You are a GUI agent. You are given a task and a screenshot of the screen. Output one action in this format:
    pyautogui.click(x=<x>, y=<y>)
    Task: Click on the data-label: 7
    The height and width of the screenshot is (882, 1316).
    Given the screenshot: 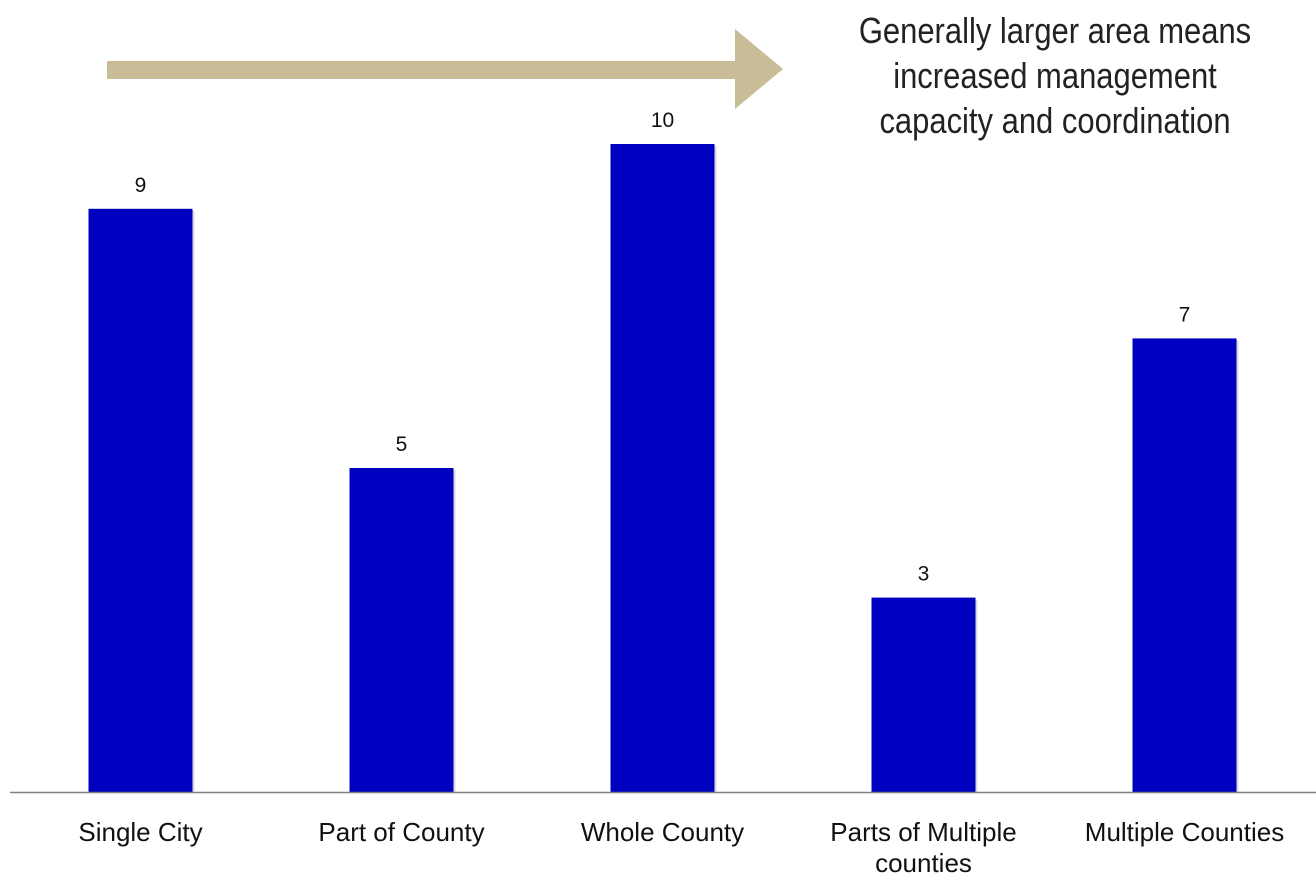 What is the action you would take?
    pyautogui.click(x=1185, y=314)
    